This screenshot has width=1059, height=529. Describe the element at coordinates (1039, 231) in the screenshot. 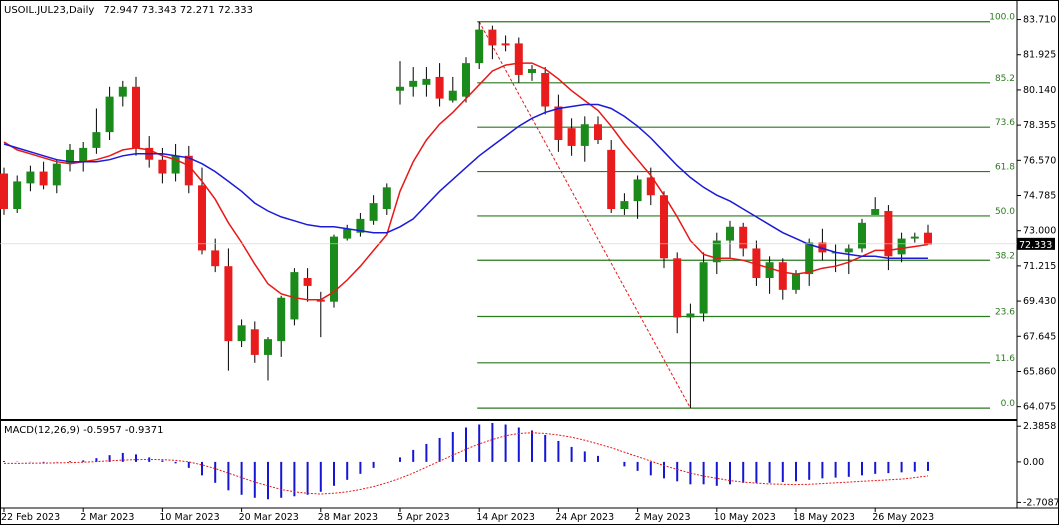

I see `price-axis-label: 73.000` at that location.